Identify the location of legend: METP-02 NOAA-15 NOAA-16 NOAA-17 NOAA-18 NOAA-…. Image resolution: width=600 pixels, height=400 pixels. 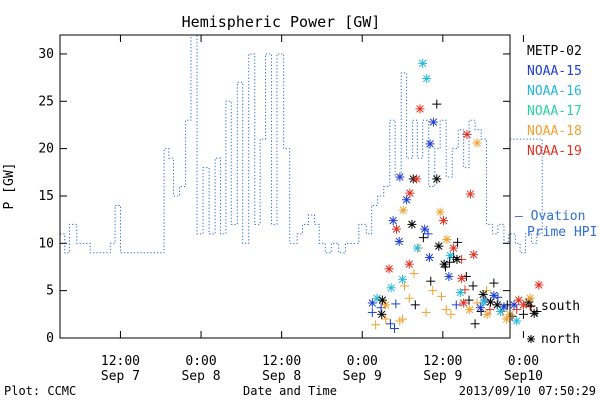
(554, 101).